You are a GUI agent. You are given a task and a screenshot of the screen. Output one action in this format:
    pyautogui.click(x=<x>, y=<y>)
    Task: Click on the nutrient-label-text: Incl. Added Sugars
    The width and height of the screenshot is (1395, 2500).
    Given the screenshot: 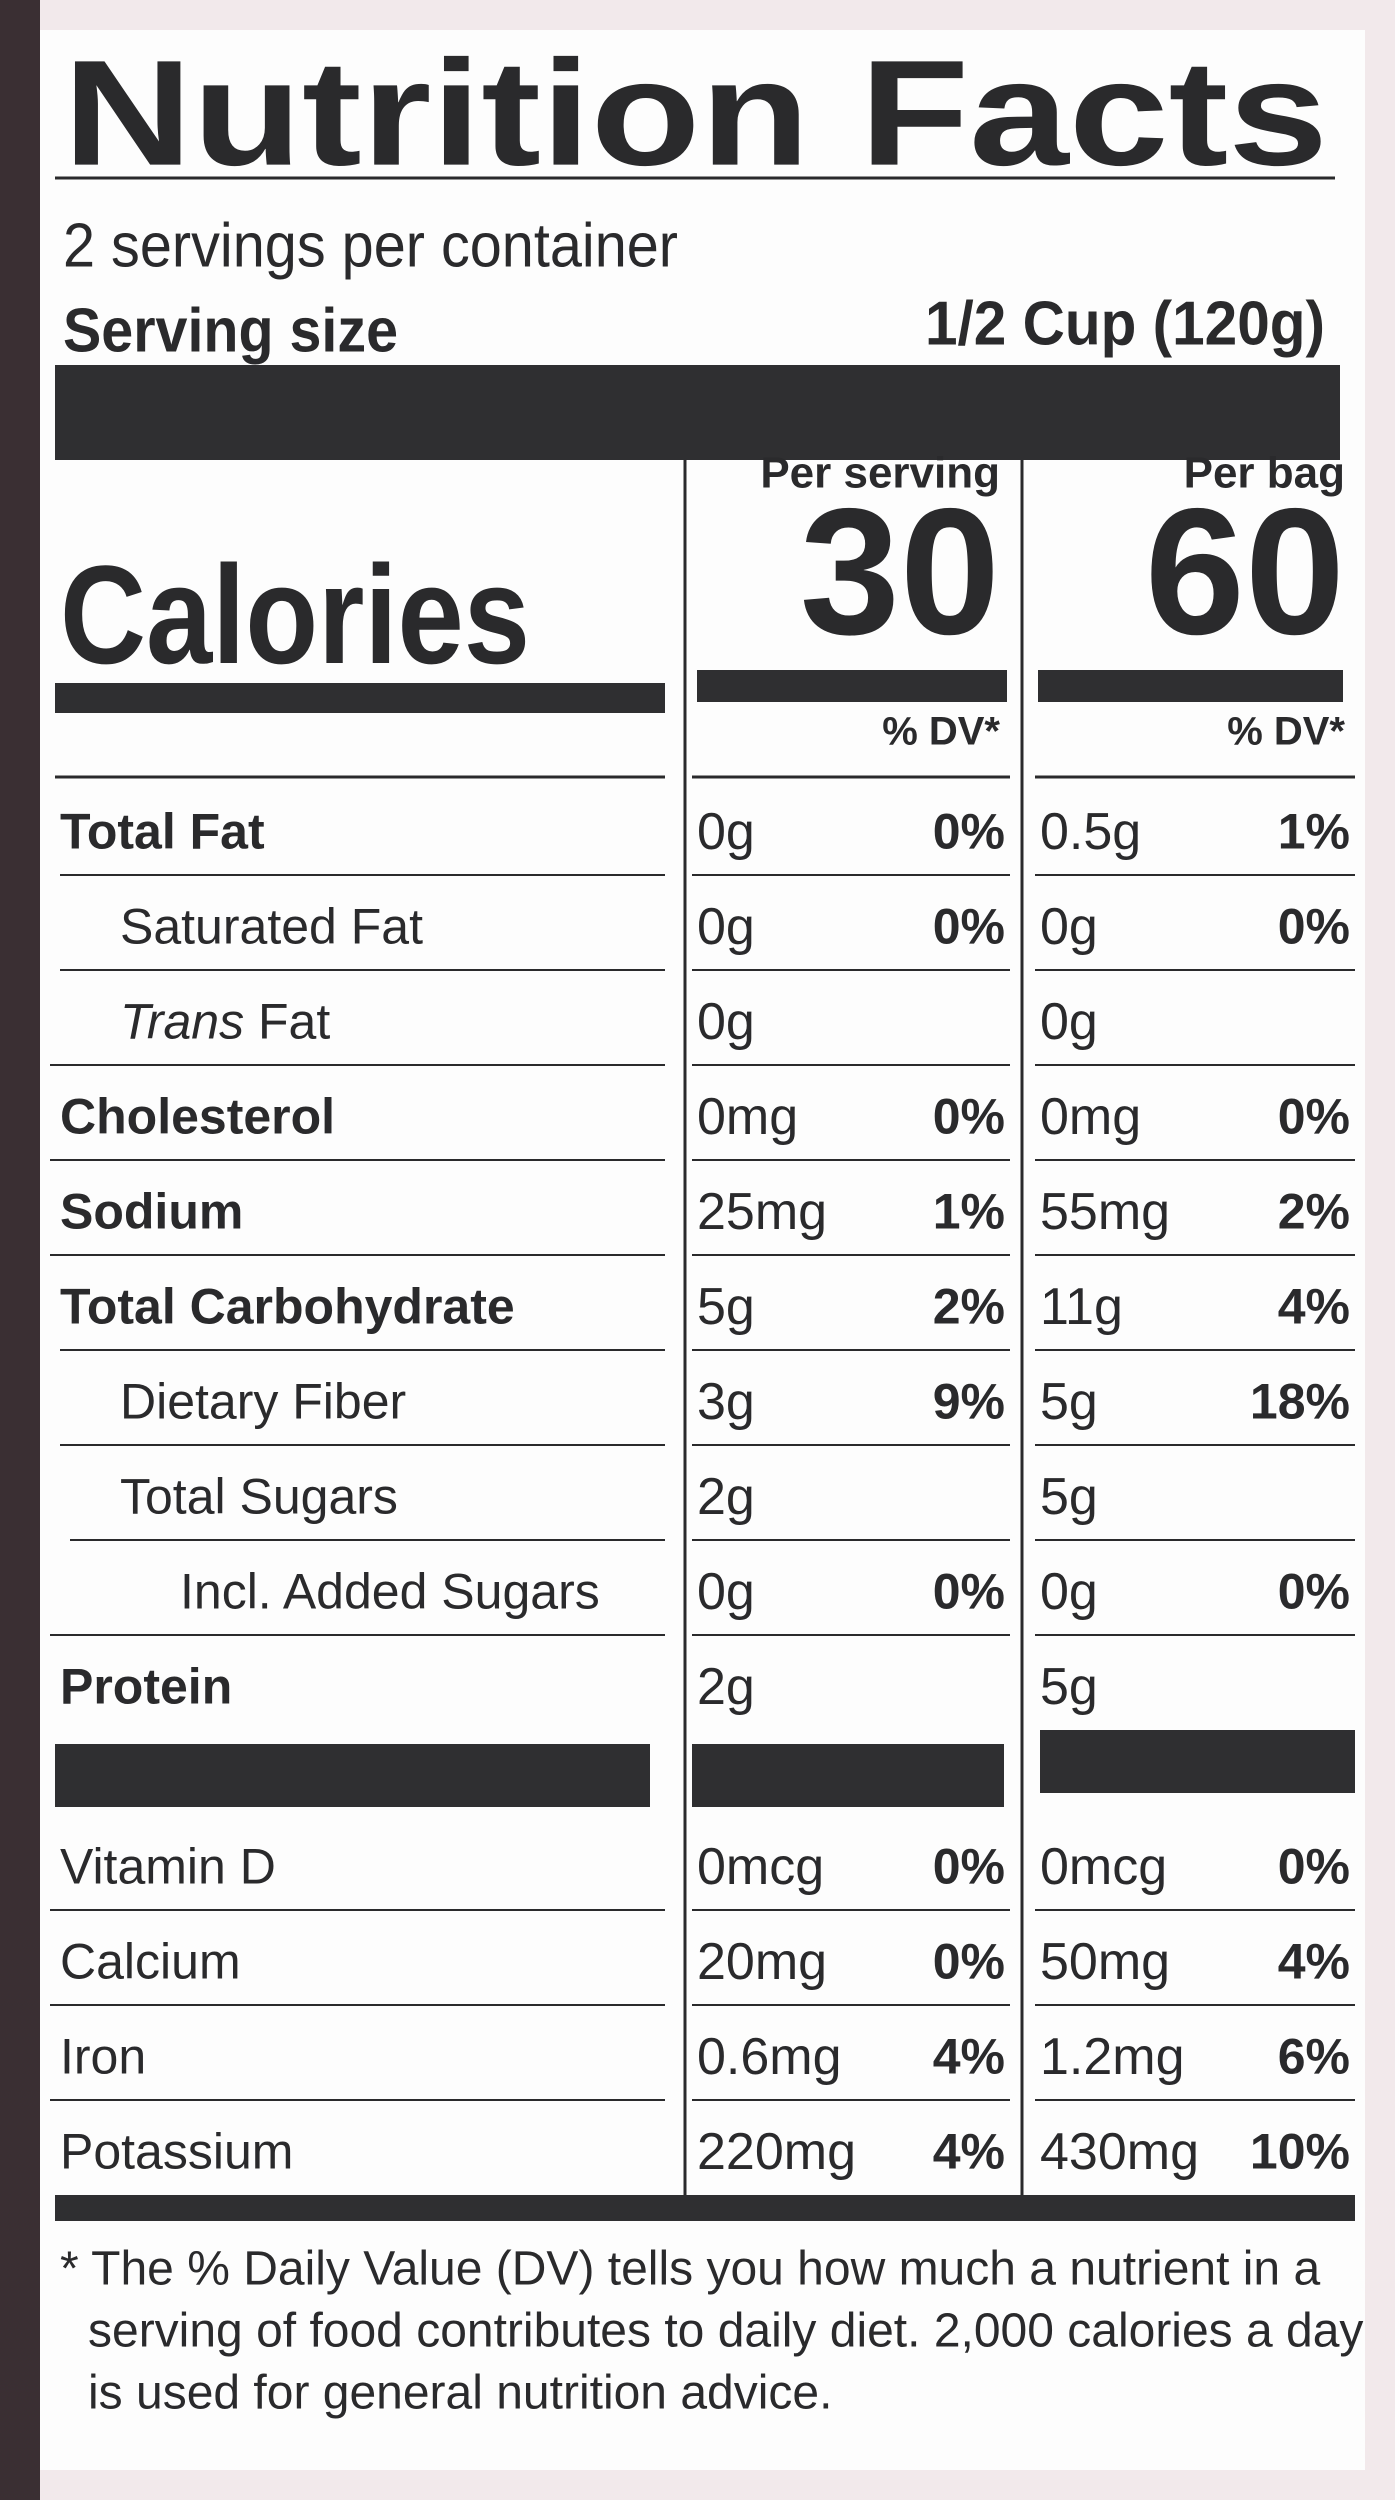 What is the action you would take?
    pyautogui.click(x=390, y=1592)
    